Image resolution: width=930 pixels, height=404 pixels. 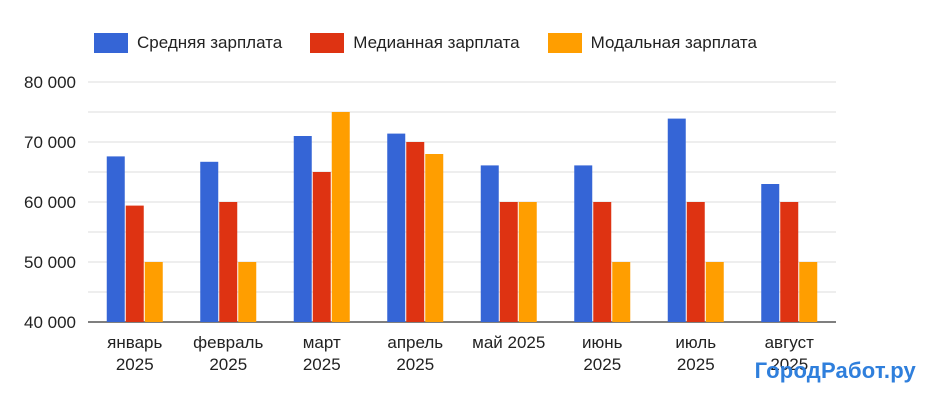 I want to click on legend-item-median: Медианная зарплата, so click(x=415, y=43).